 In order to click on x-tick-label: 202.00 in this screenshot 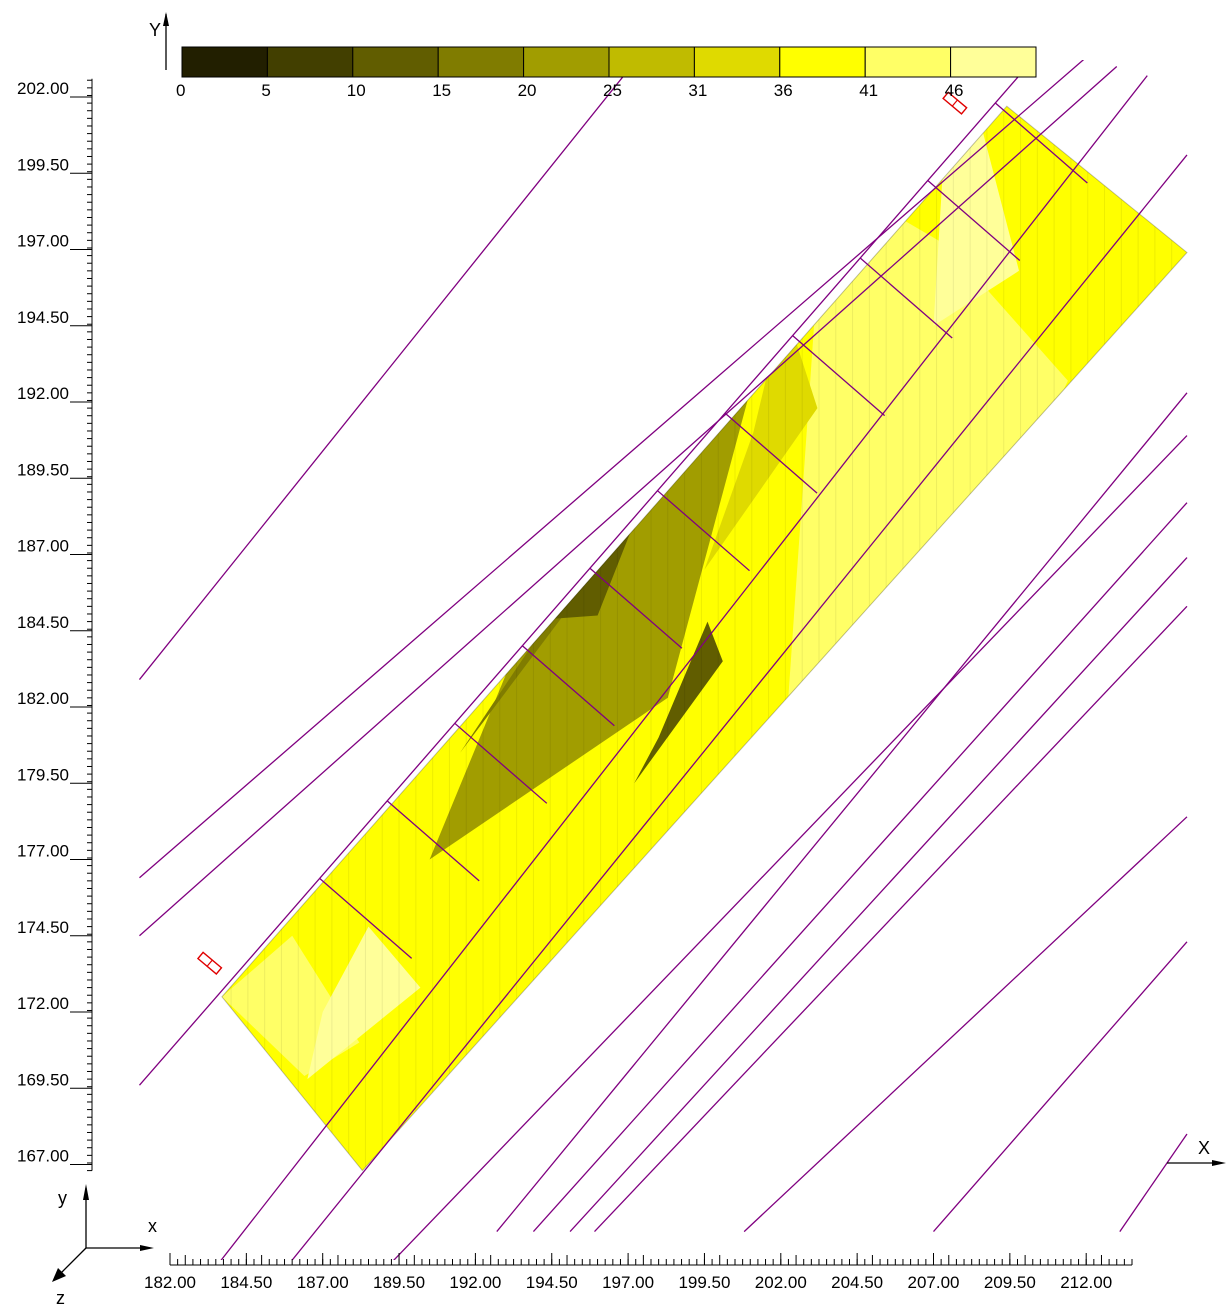, I will do `click(781, 1282)`.